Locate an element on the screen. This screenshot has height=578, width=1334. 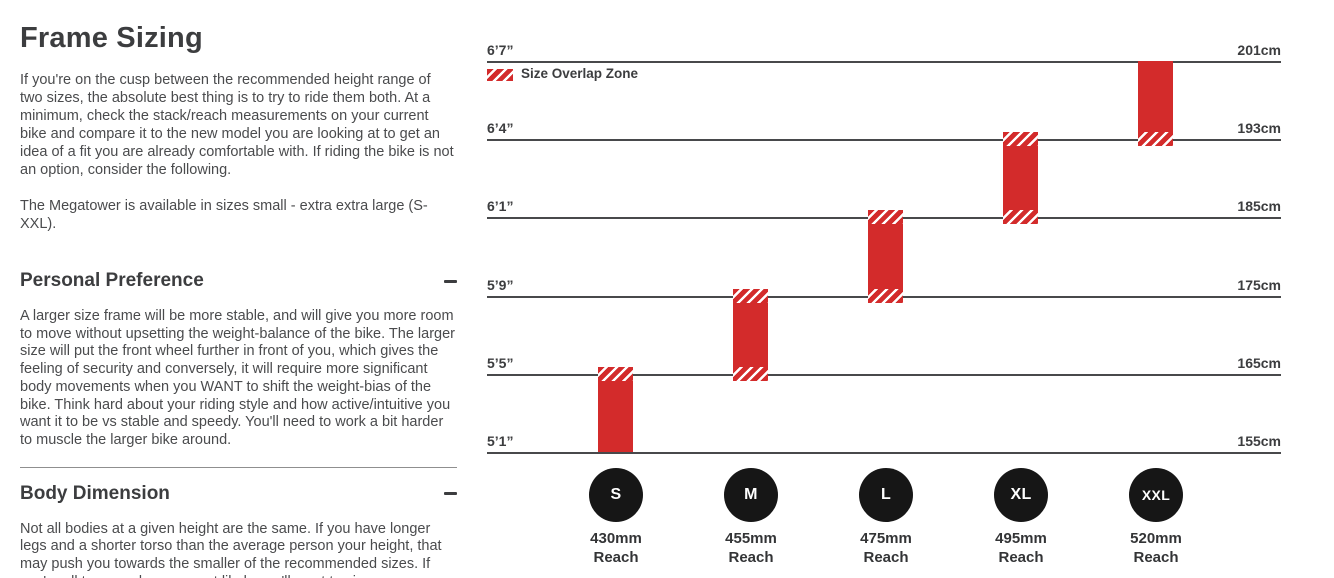
size-bar-m is located at coordinates (750, 335).